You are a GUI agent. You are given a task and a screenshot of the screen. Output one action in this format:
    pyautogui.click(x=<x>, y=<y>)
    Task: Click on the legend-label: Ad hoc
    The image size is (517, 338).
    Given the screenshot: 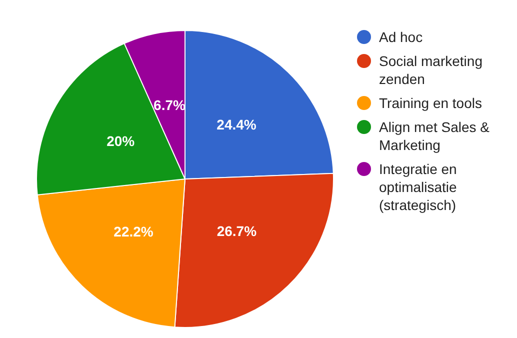 What is the action you would take?
    pyautogui.click(x=401, y=37)
    